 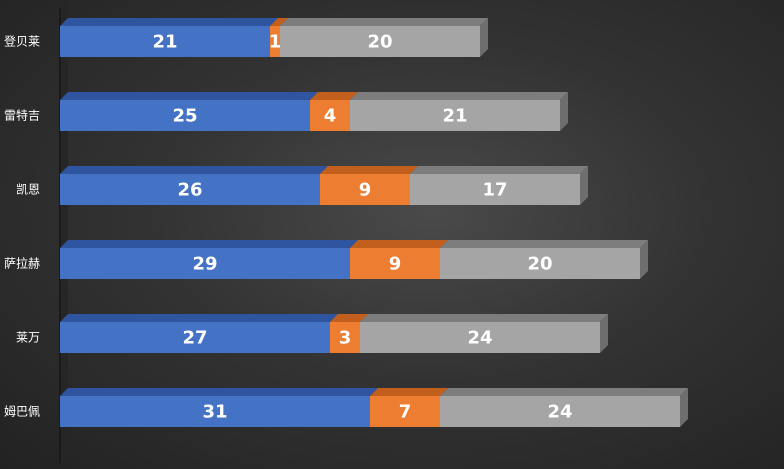 I want to click on data-label: 1, so click(x=275, y=42).